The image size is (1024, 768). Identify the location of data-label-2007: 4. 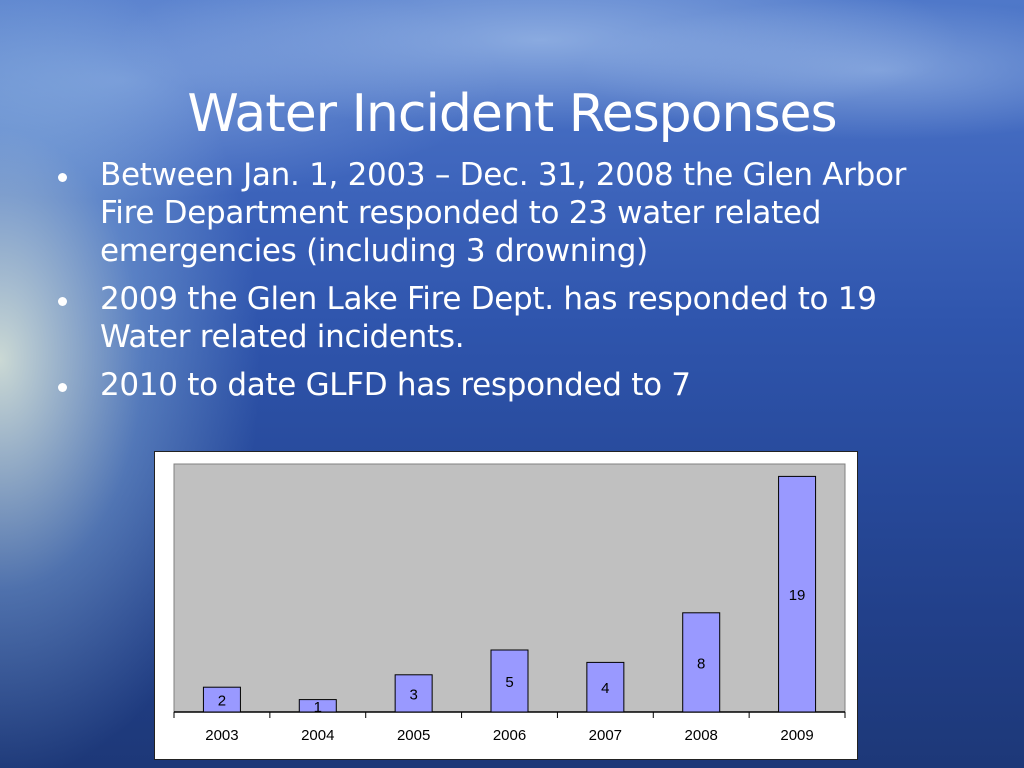
(605, 688).